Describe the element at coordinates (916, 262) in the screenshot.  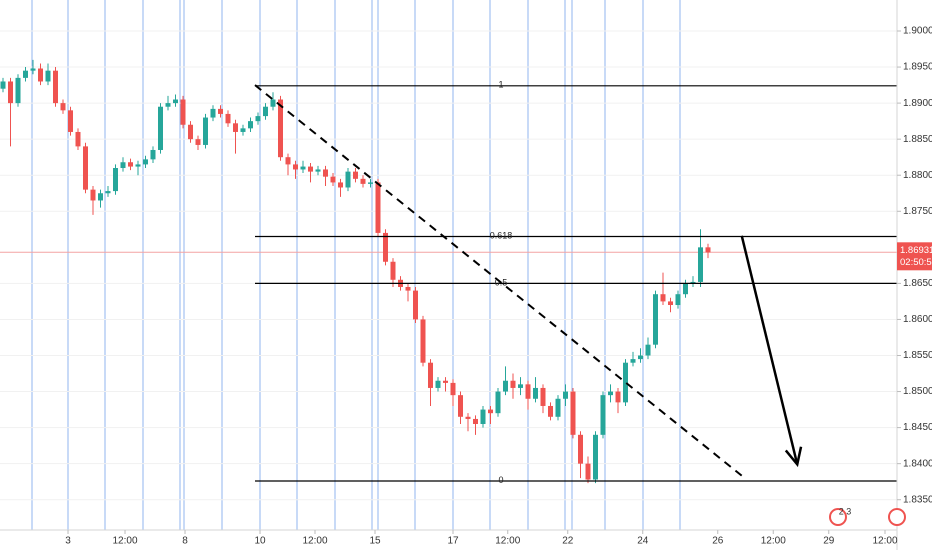
I see `countdown: 02:50:53` at that location.